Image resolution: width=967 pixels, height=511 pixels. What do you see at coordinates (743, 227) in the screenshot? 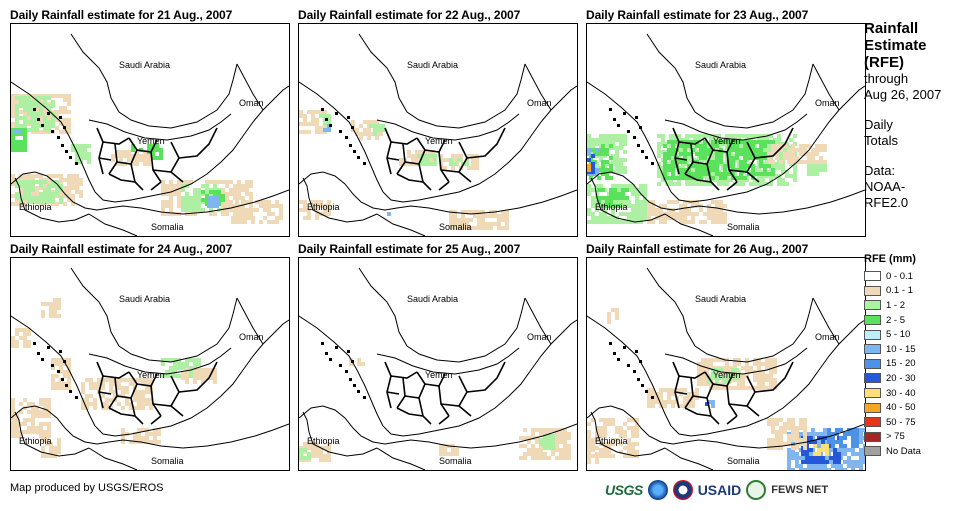
I see `somalia-label: Somalia` at bounding box center [743, 227].